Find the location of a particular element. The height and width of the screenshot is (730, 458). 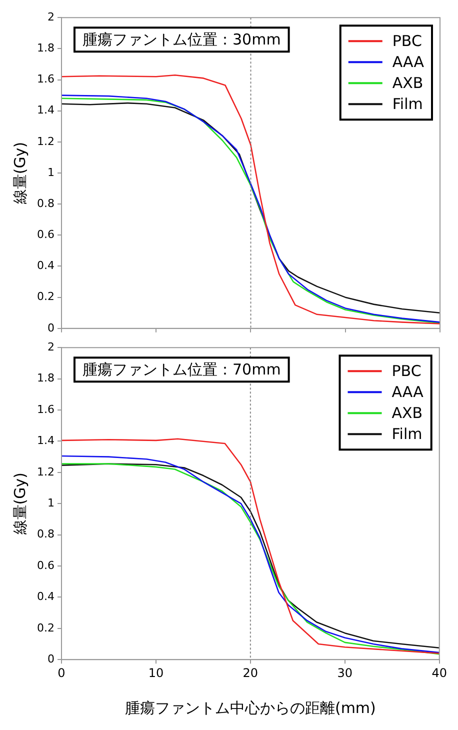

x-tick-label: 10 is located at coordinates (156, 673).